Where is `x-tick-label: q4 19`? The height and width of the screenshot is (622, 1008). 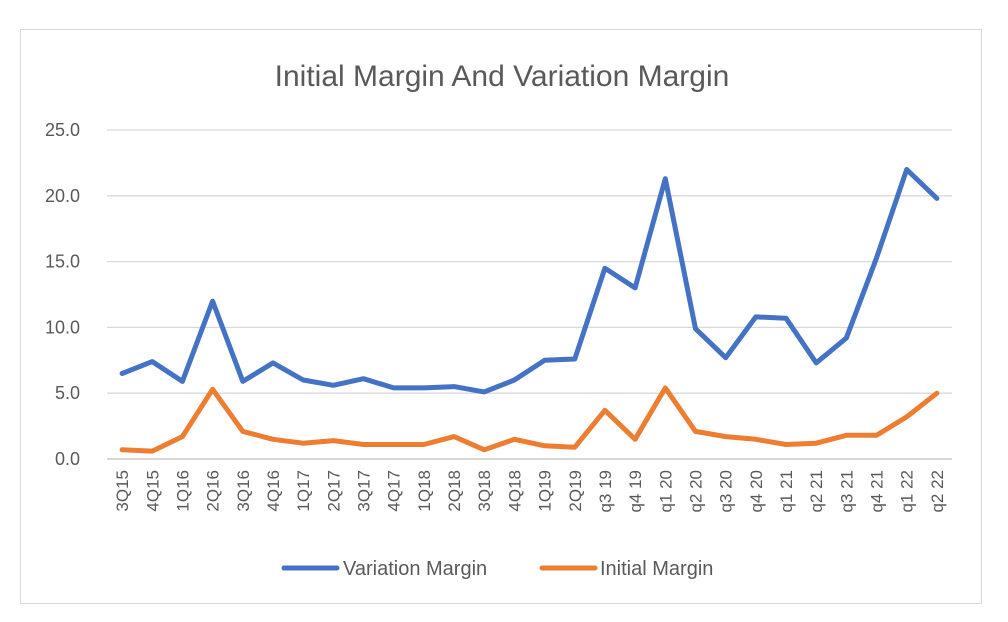
x-tick-label: q4 19 is located at coordinates (635, 491).